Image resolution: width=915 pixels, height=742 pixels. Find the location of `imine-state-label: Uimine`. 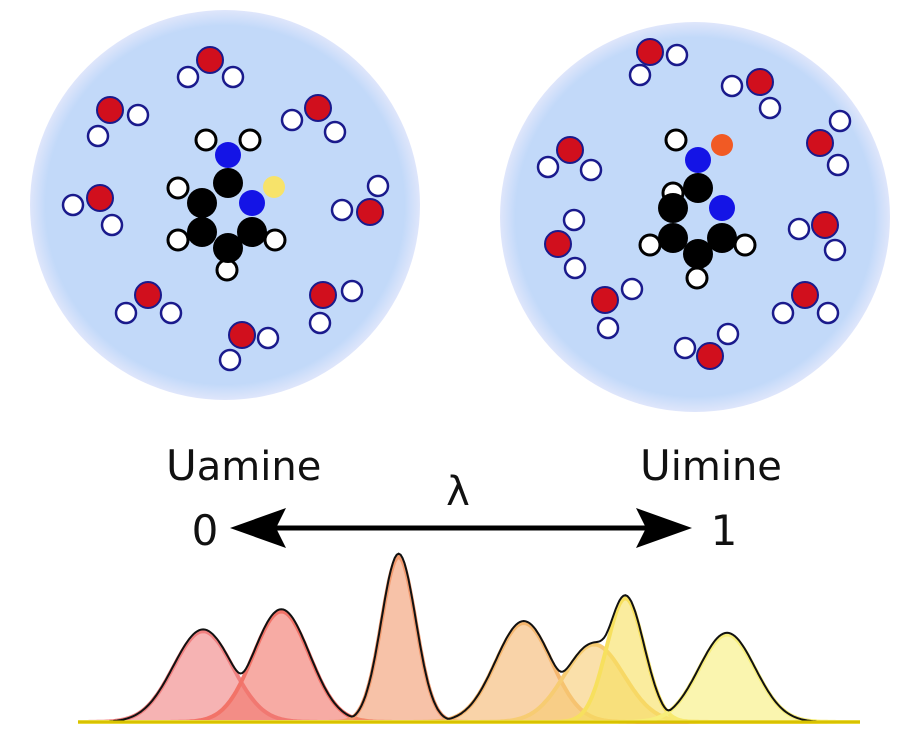

imine-state-label: Uimine is located at coordinates (711, 465).